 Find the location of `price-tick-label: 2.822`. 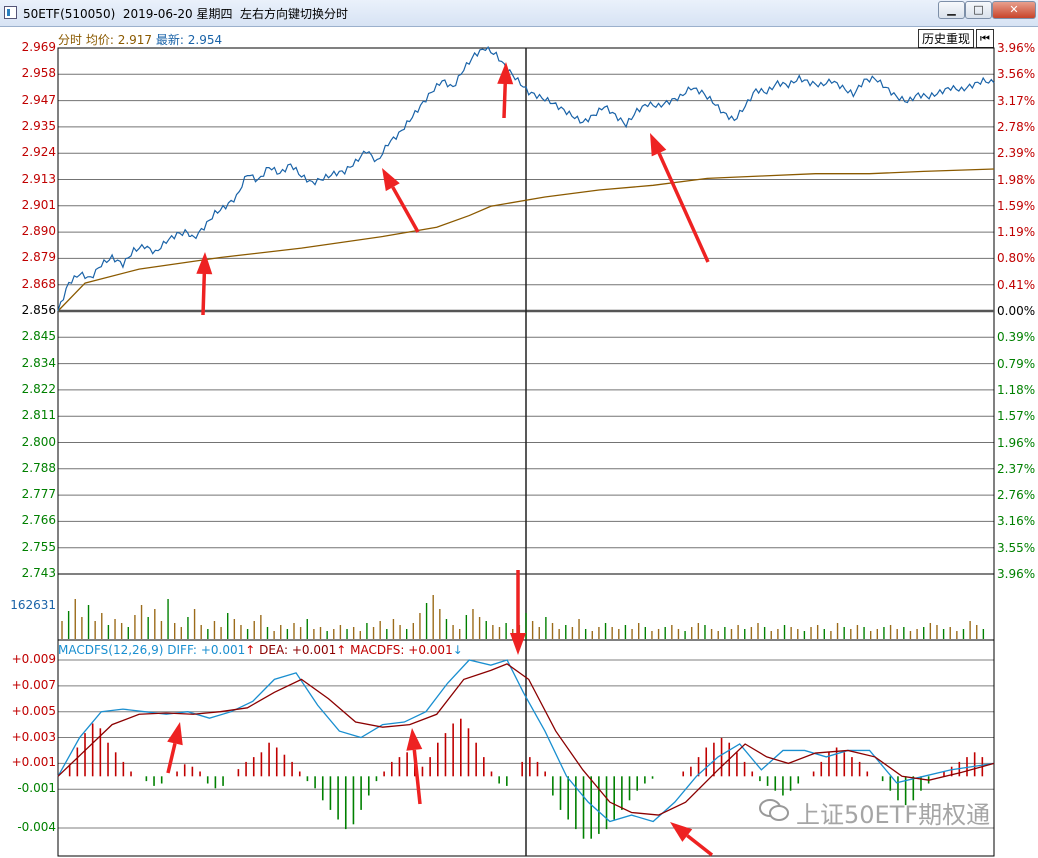

price-tick-label: 2.822 is located at coordinates (38, 388).